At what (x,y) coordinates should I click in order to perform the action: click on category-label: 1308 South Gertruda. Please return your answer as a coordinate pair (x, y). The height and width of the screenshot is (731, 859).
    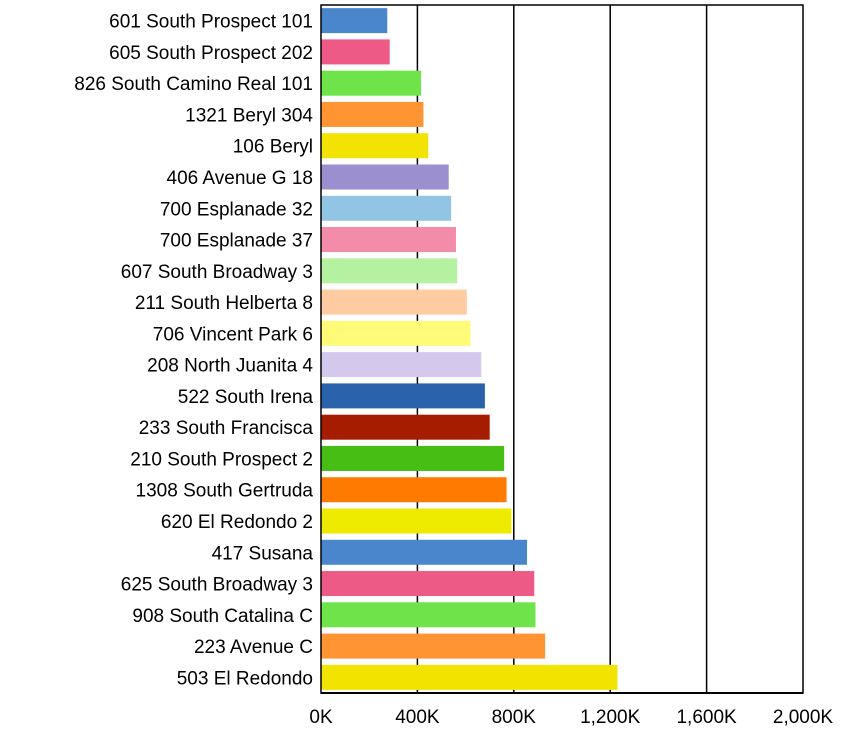
    Looking at the image, I should click on (225, 491).